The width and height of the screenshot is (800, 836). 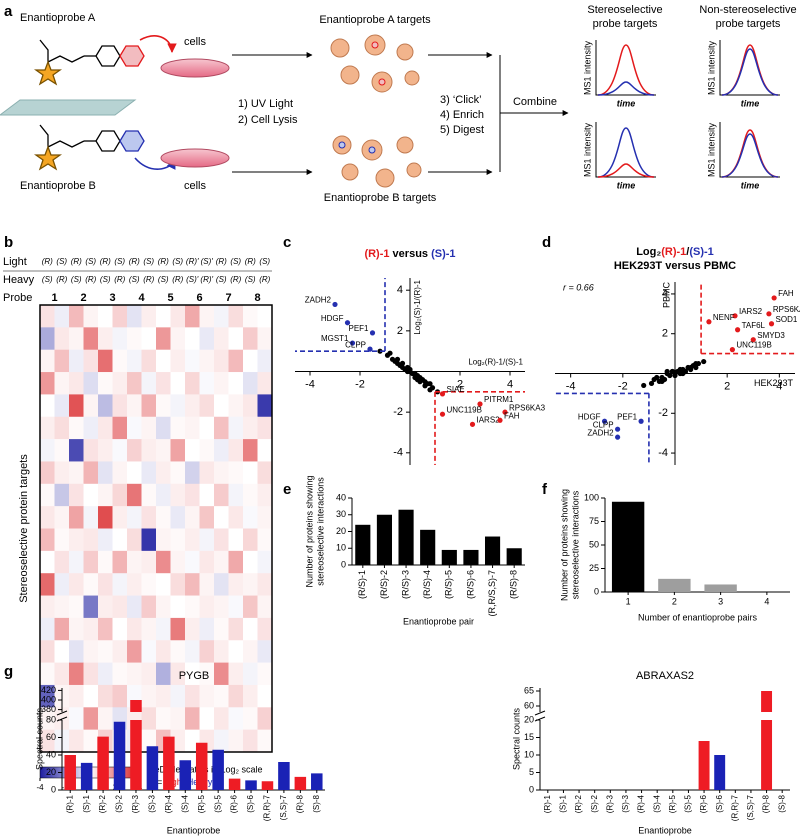 I want to click on light-column-label: (R)', so click(x=192, y=261).